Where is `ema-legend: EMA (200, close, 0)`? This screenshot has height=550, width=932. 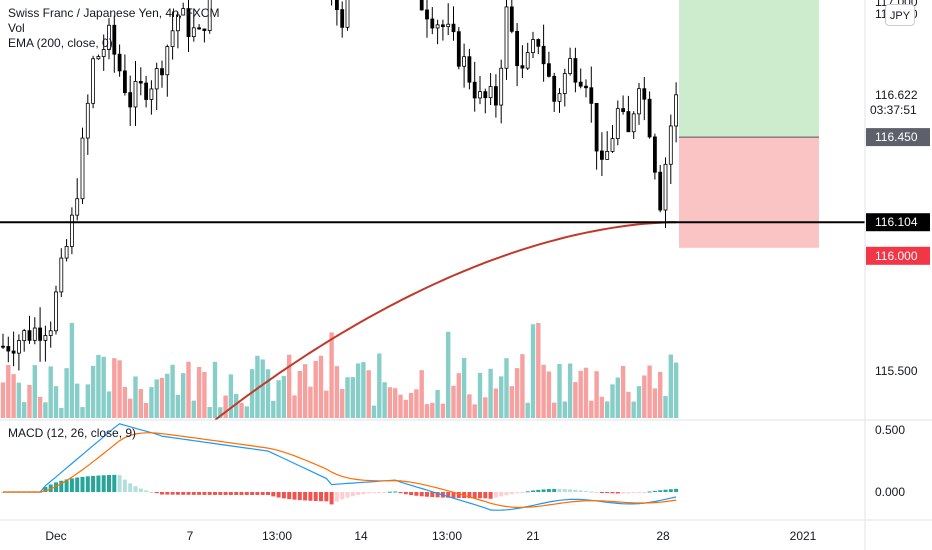 ema-legend: EMA (200, close, 0) is located at coordinates (60, 43).